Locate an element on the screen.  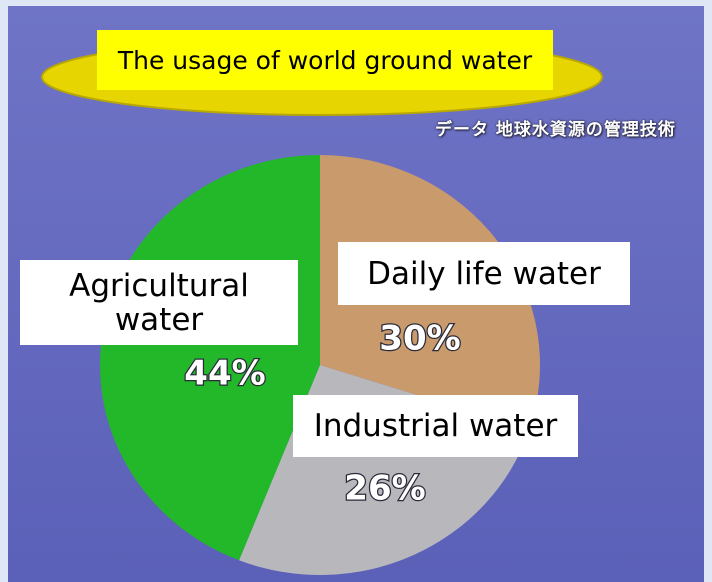
value-label: 44% is located at coordinates (224, 374).